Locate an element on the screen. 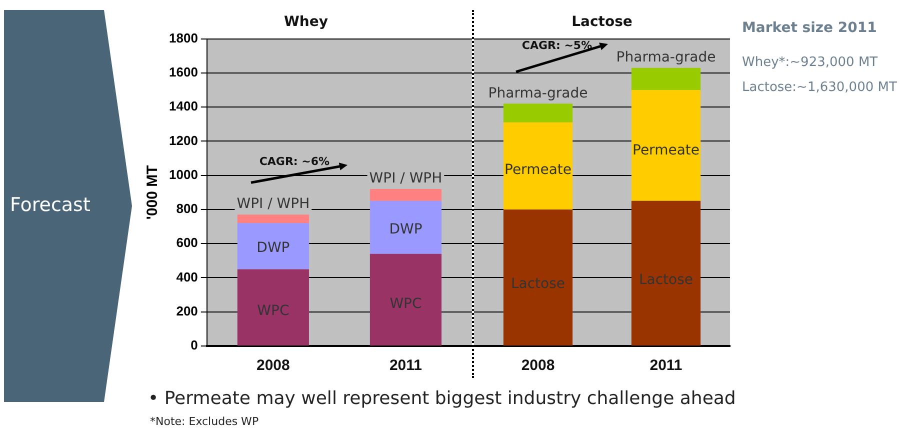  text: WPC is located at coordinates (406, 304).